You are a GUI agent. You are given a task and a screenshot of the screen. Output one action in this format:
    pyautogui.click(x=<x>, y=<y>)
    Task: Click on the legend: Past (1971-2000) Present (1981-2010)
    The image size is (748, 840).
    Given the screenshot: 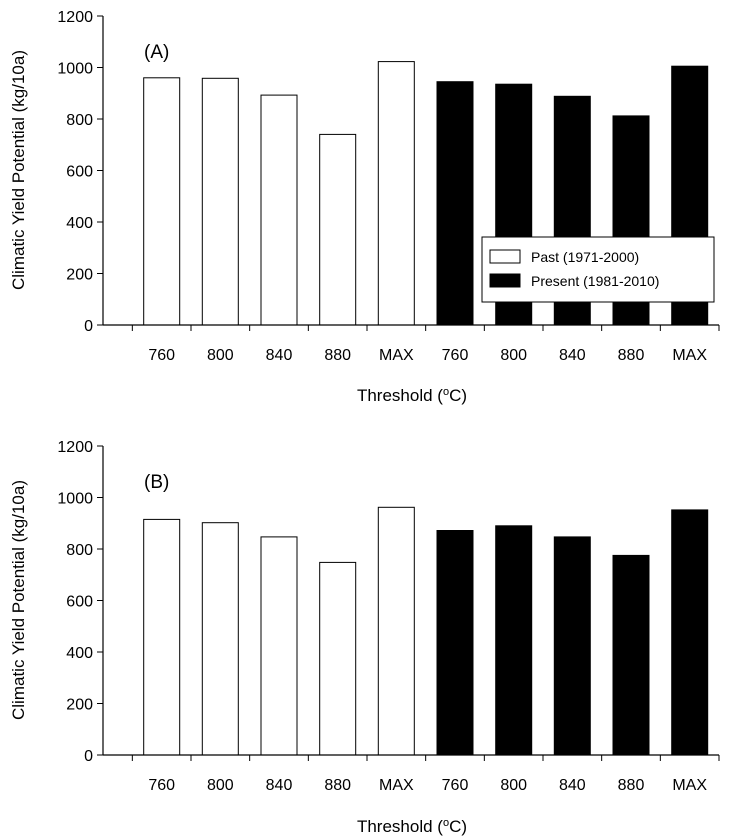 What is the action you would take?
    pyautogui.click(x=598, y=269)
    